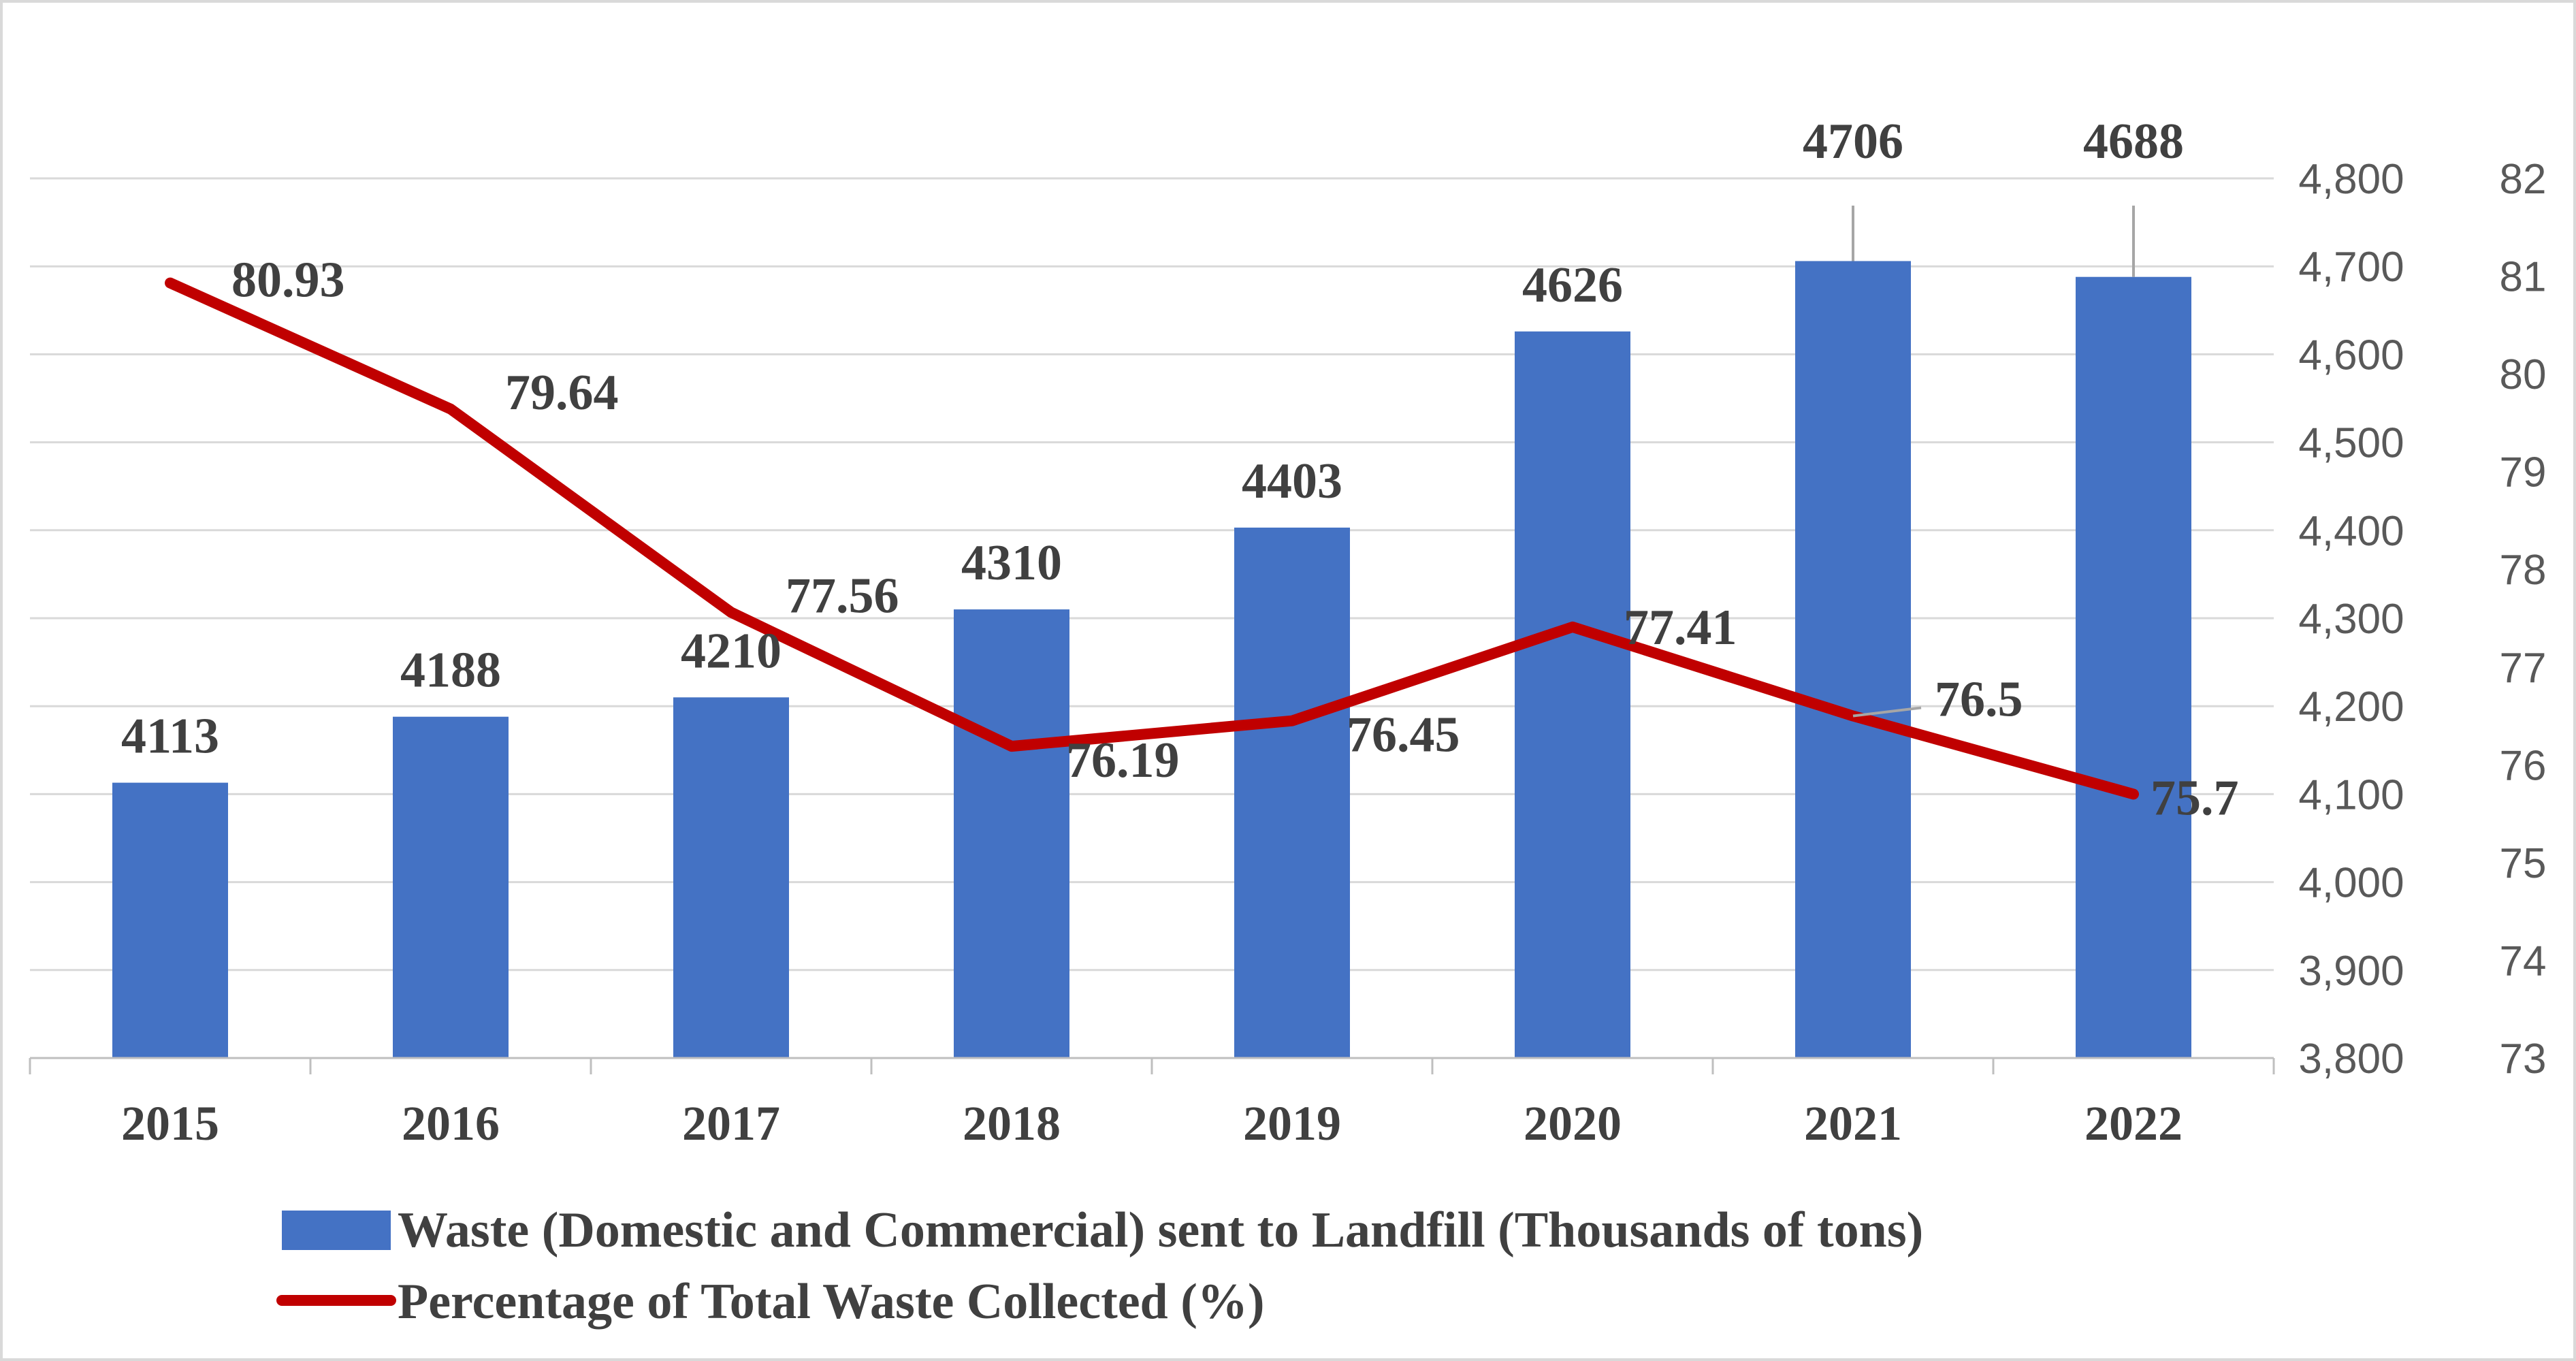 This screenshot has height=1361, width=2576. What do you see at coordinates (1292, 481) in the screenshot?
I see `bar-value-label-2019: 4403` at bounding box center [1292, 481].